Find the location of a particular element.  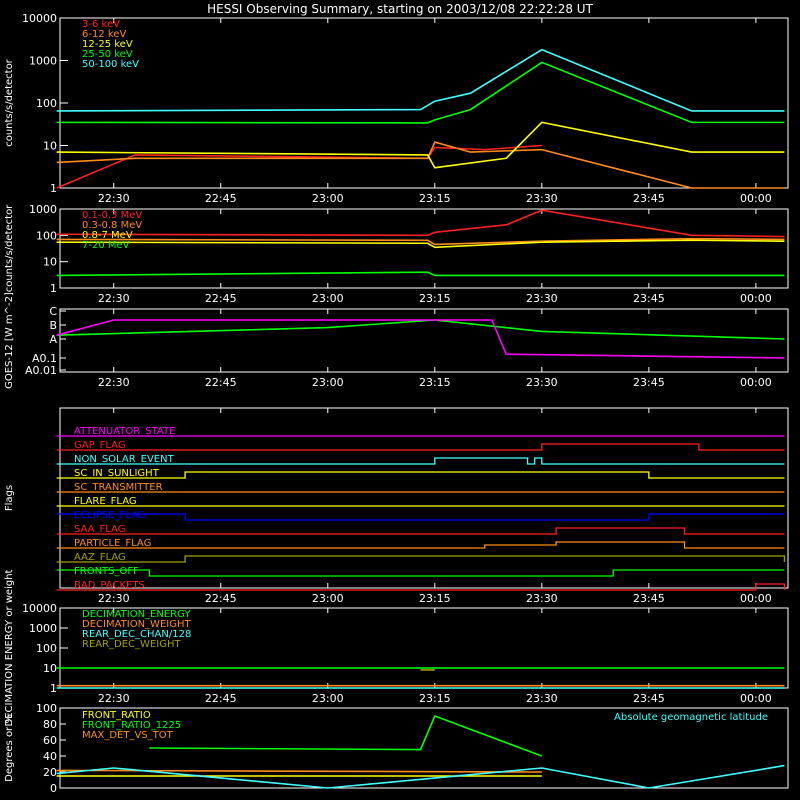

legend-entry: REAR_DEC_WEIGHT is located at coordinates (131, 644).